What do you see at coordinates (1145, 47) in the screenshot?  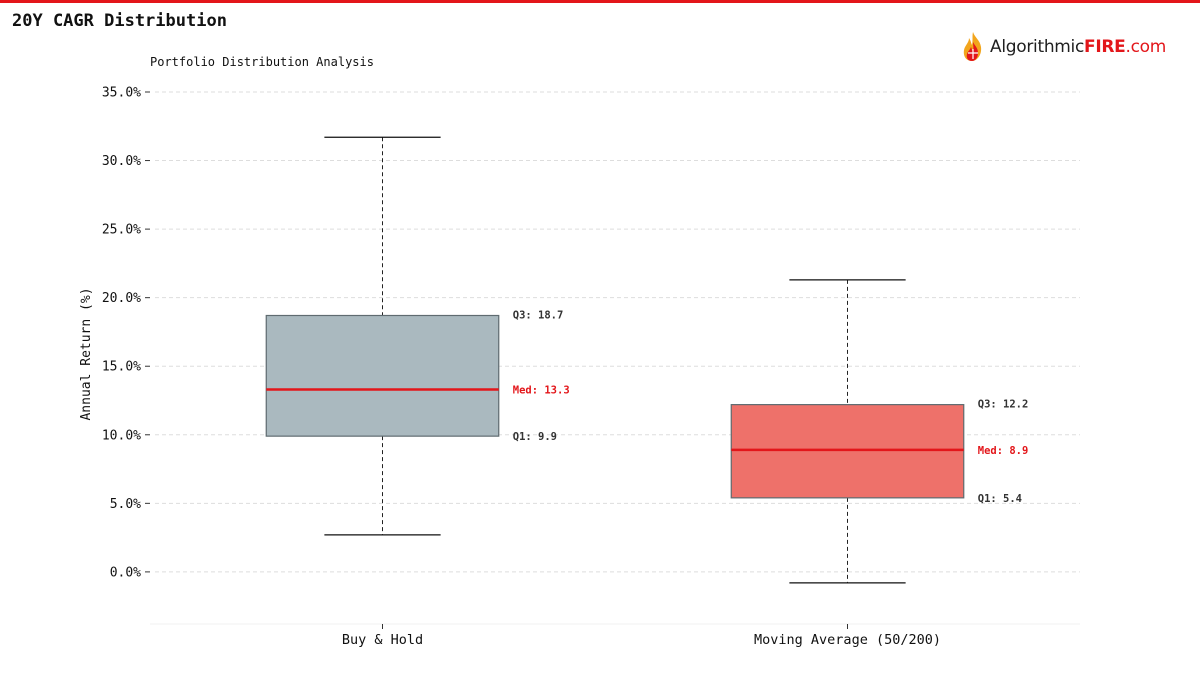 I see `logo-text-suffix: .com` at bounding box center [1145, 47].